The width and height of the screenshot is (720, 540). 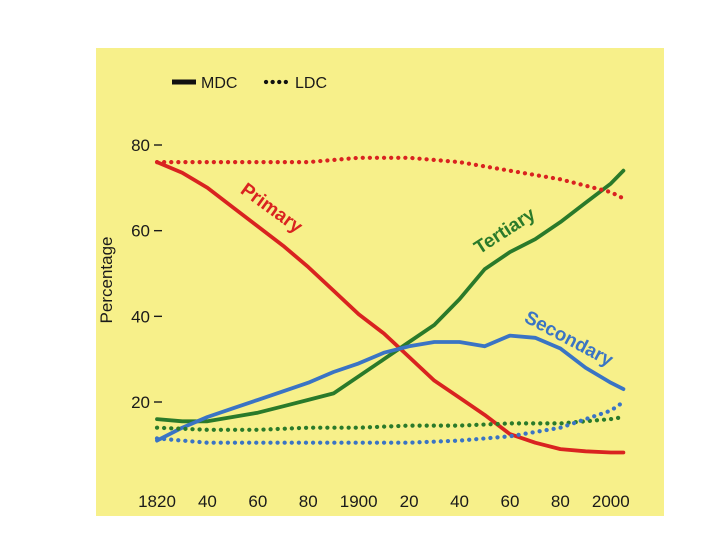 I want to click on y-axis-ticks: 20 40 60 80, so click(x=146, y=274).